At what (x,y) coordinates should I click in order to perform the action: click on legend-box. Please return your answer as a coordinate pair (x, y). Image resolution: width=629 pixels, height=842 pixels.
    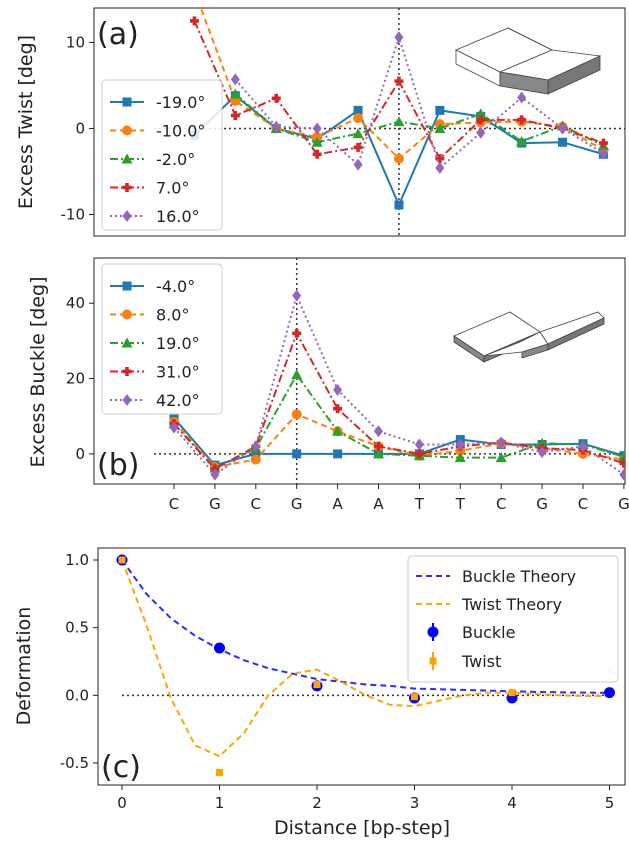
    Looking at the image, I should click on (162, 339).